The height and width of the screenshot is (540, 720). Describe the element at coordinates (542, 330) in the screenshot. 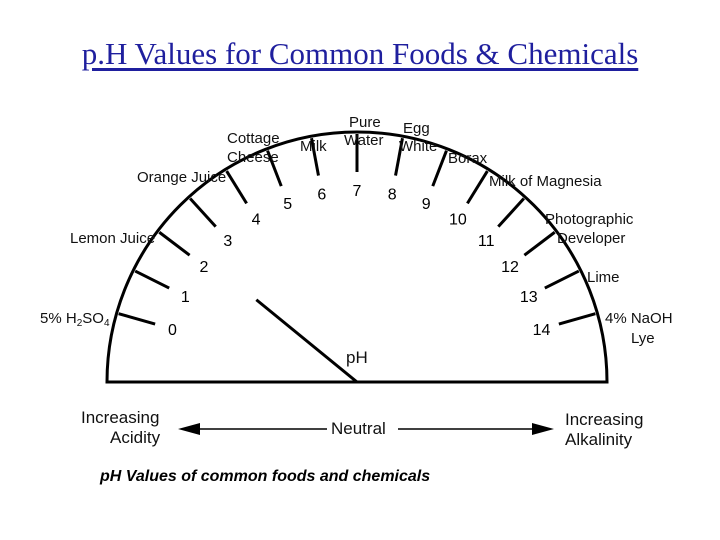

I see `gauge-number-14: 14` at that location.